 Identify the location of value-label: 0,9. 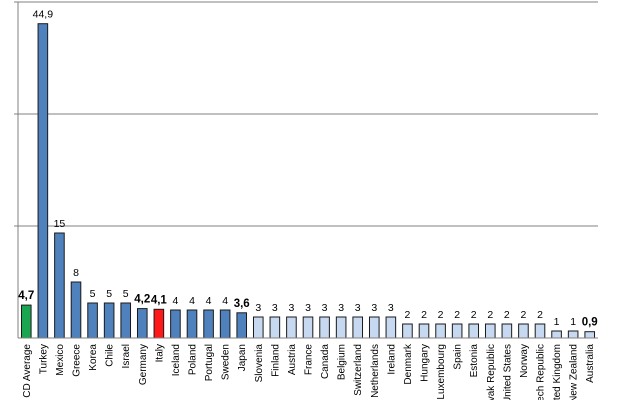
(590, 323).